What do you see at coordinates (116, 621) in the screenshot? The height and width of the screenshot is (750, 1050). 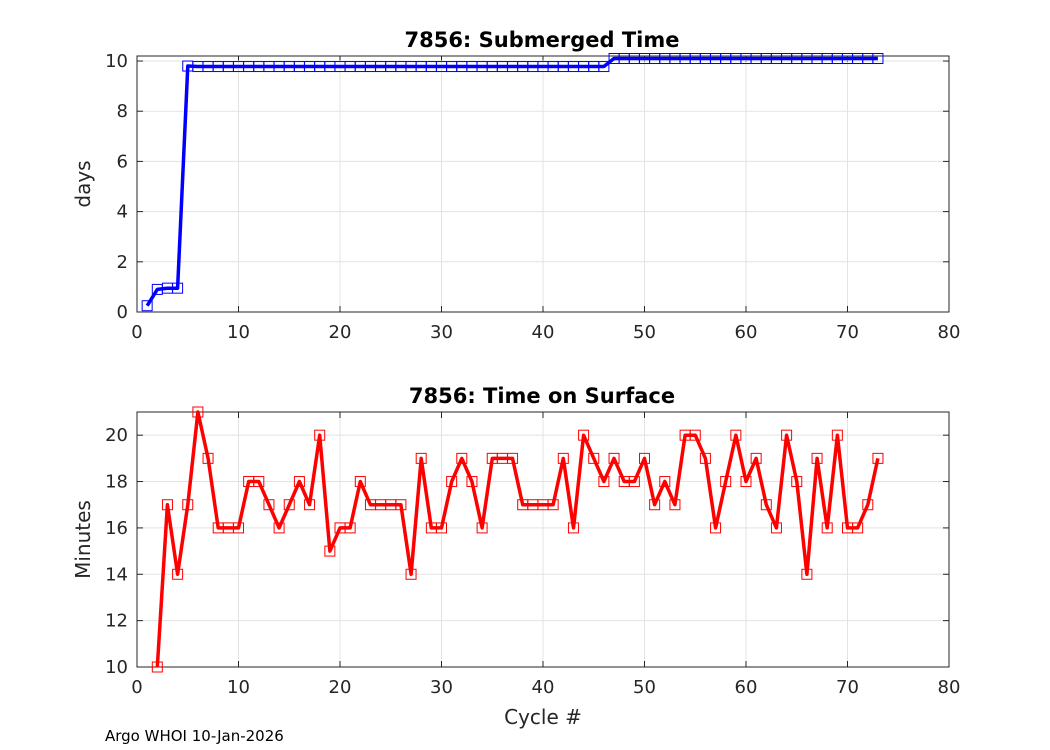 I see `y-tick-label: 12` at bounding box center [116, 621].